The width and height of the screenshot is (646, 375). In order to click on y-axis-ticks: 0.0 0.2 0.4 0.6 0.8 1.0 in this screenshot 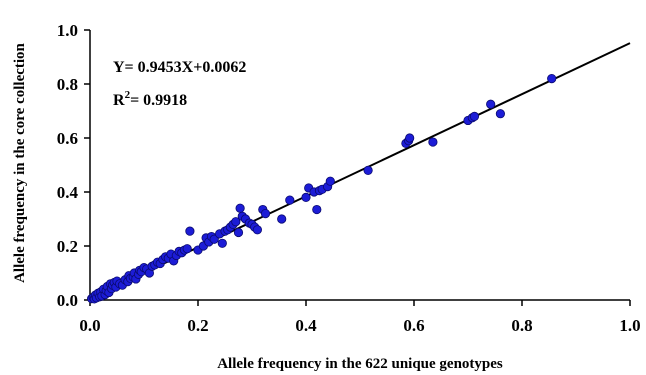, I will do `click(73, 165)`.